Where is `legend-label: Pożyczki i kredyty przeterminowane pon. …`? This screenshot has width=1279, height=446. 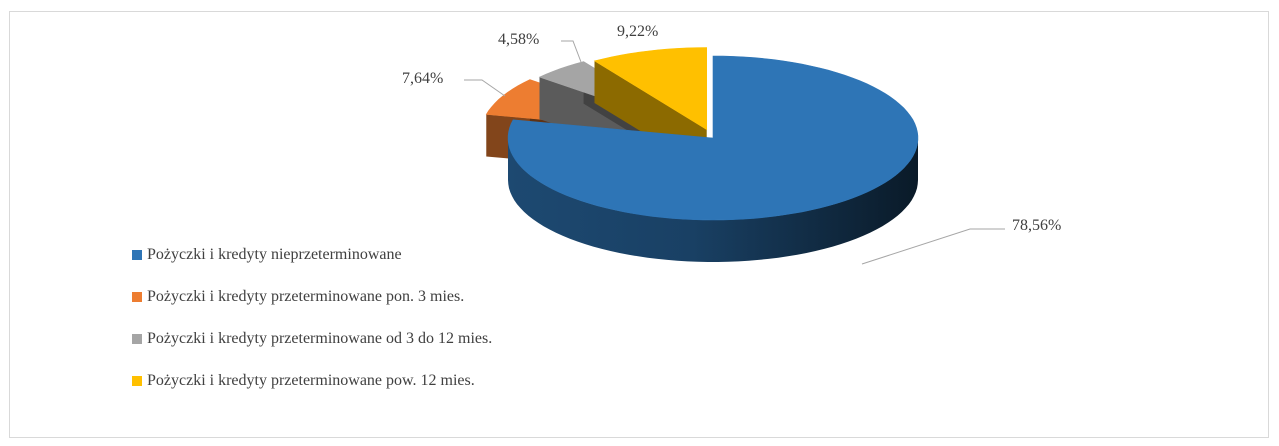 legend-label: Pożyczki i kredyty przeterminowane pon. … is located at coordinates (306, 296).